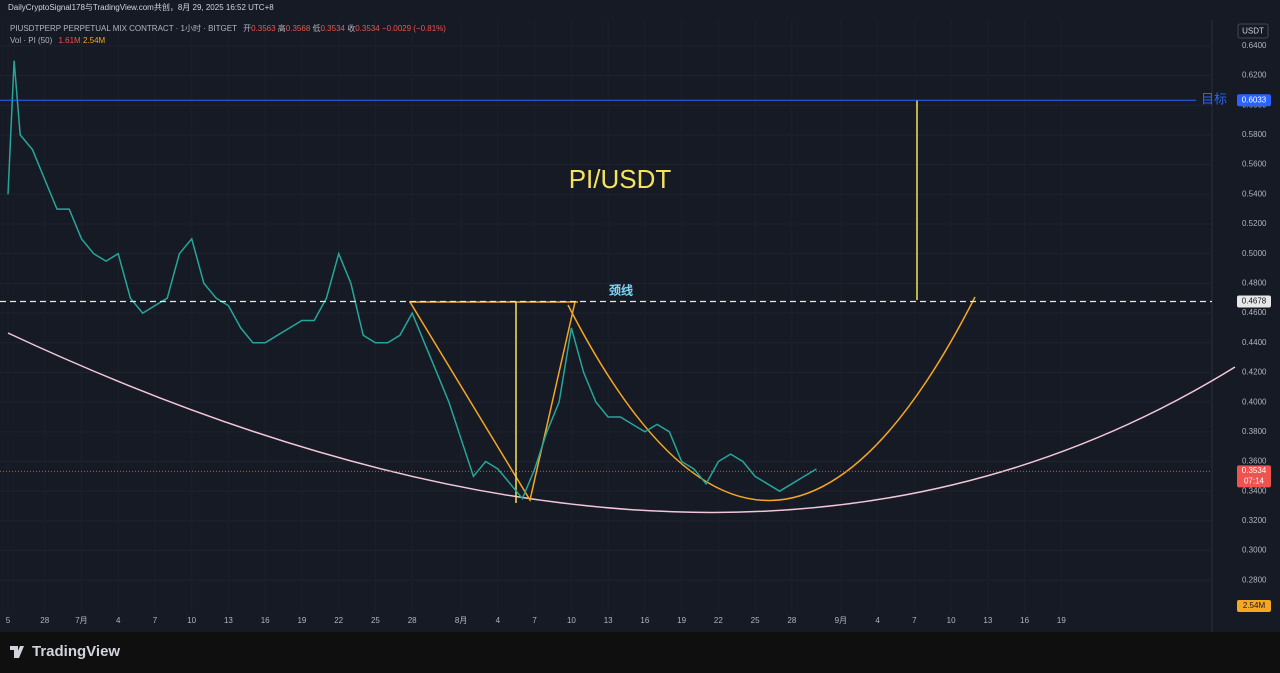  I want to click on y-tick-label: 0.5200, so click(1254, 223).